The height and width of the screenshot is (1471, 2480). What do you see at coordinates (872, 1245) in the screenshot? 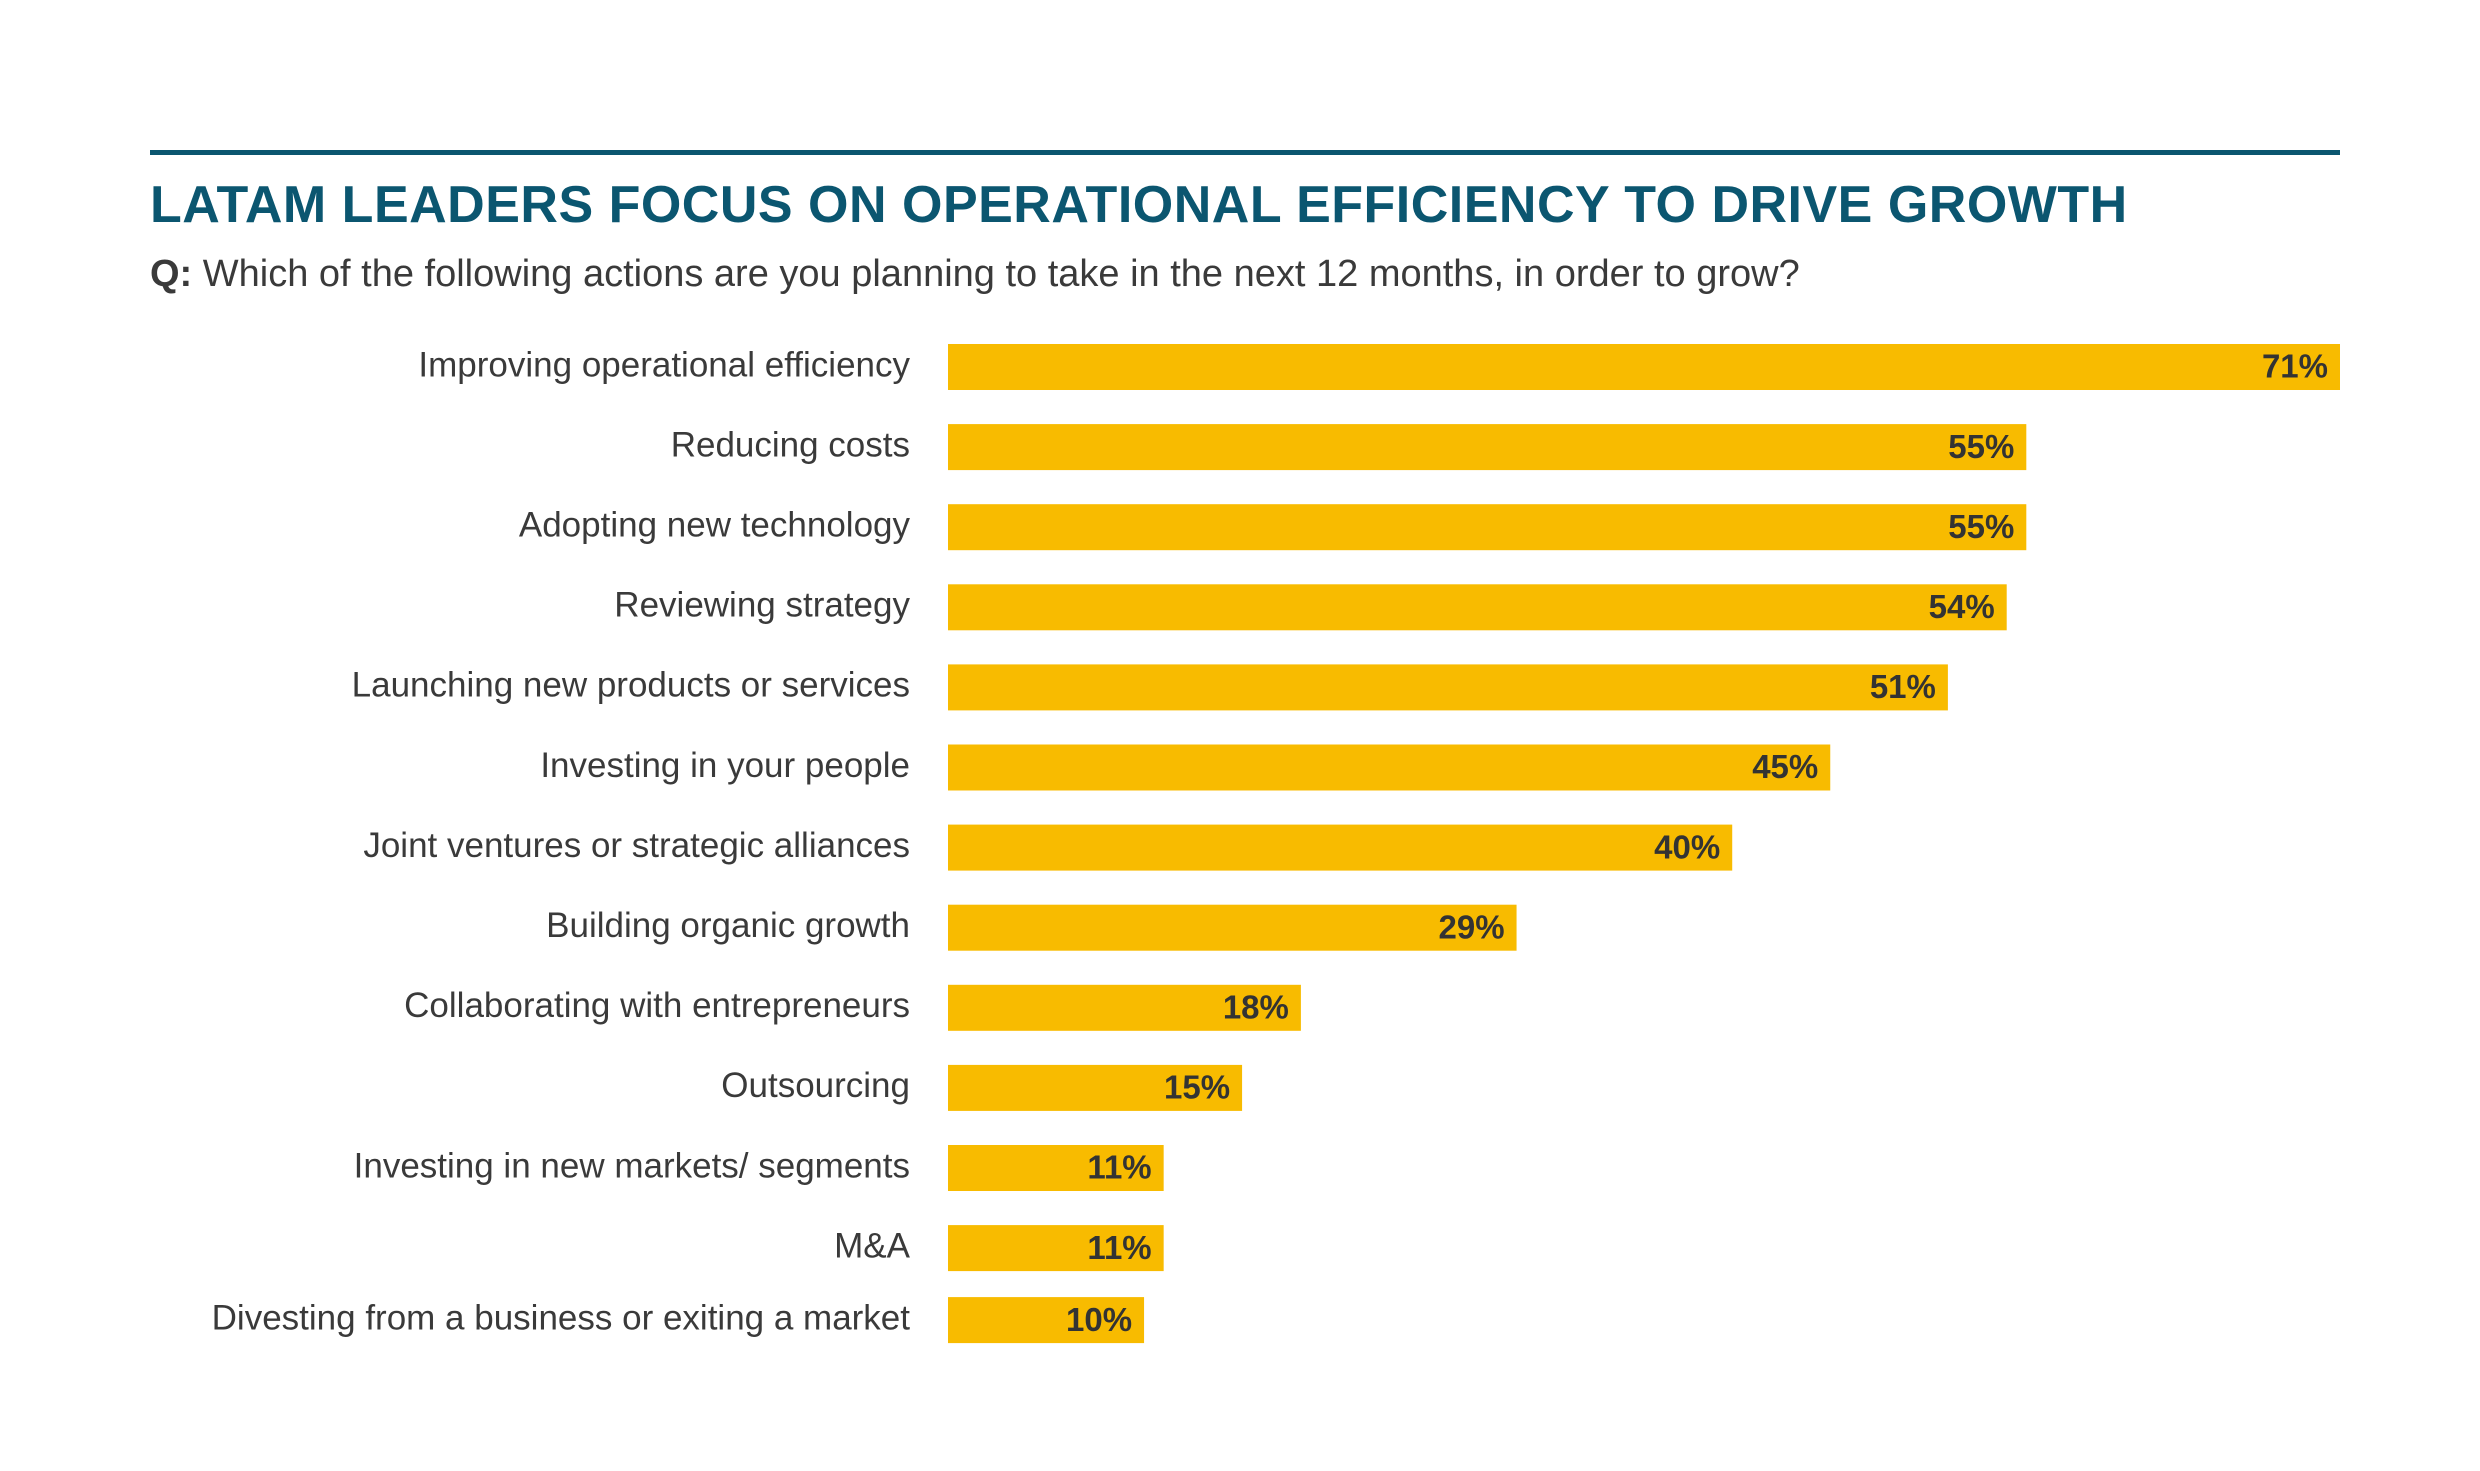
I see `category-label: M&A` at bounding box center [872, 1245].